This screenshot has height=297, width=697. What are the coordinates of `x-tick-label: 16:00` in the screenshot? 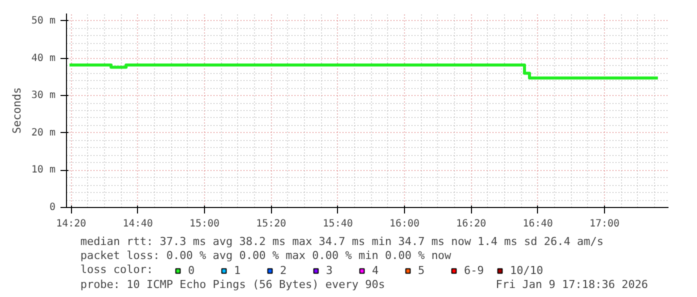 It's located at (404, 224).